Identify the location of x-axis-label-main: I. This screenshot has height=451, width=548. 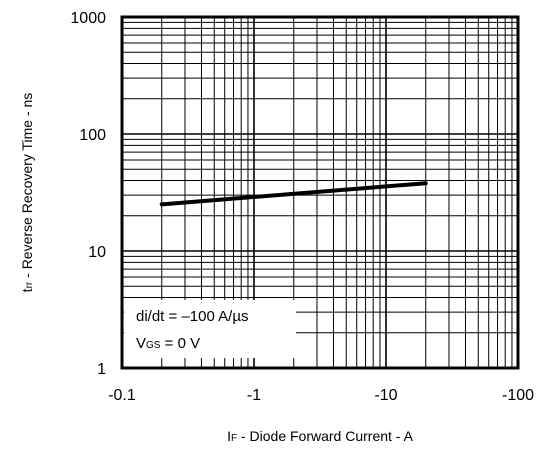
(229, 436).